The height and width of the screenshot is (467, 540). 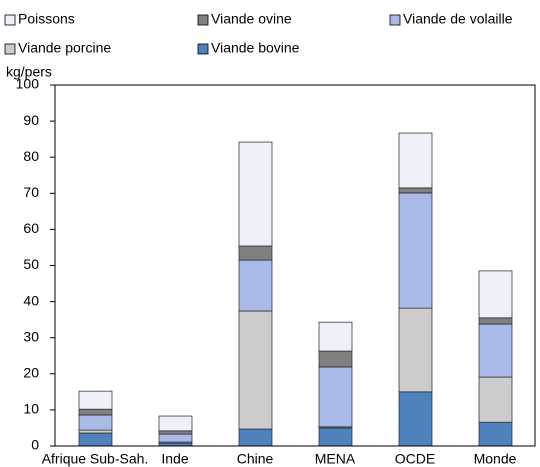 What do you see at coordinates (46, 19) in the screenshot?
I see `legend-label: Poissons` at bounding box center [46, 19].